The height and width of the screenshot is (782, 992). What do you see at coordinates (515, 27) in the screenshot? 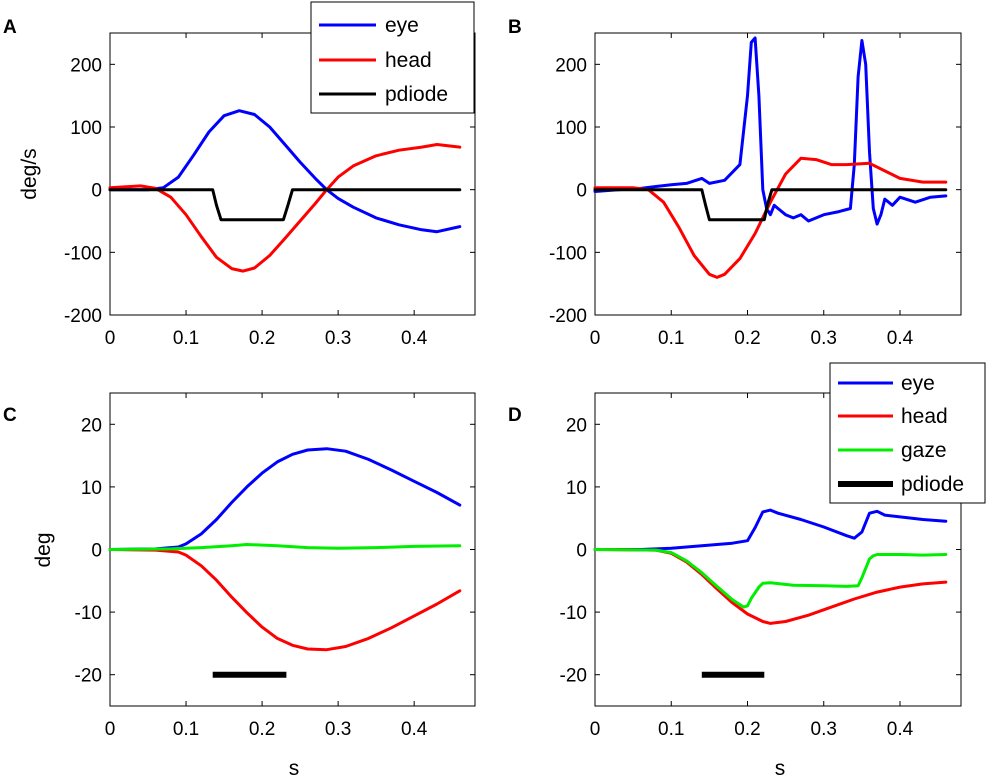
I see `panel-b-label: B` at bounding box center [515, 27].